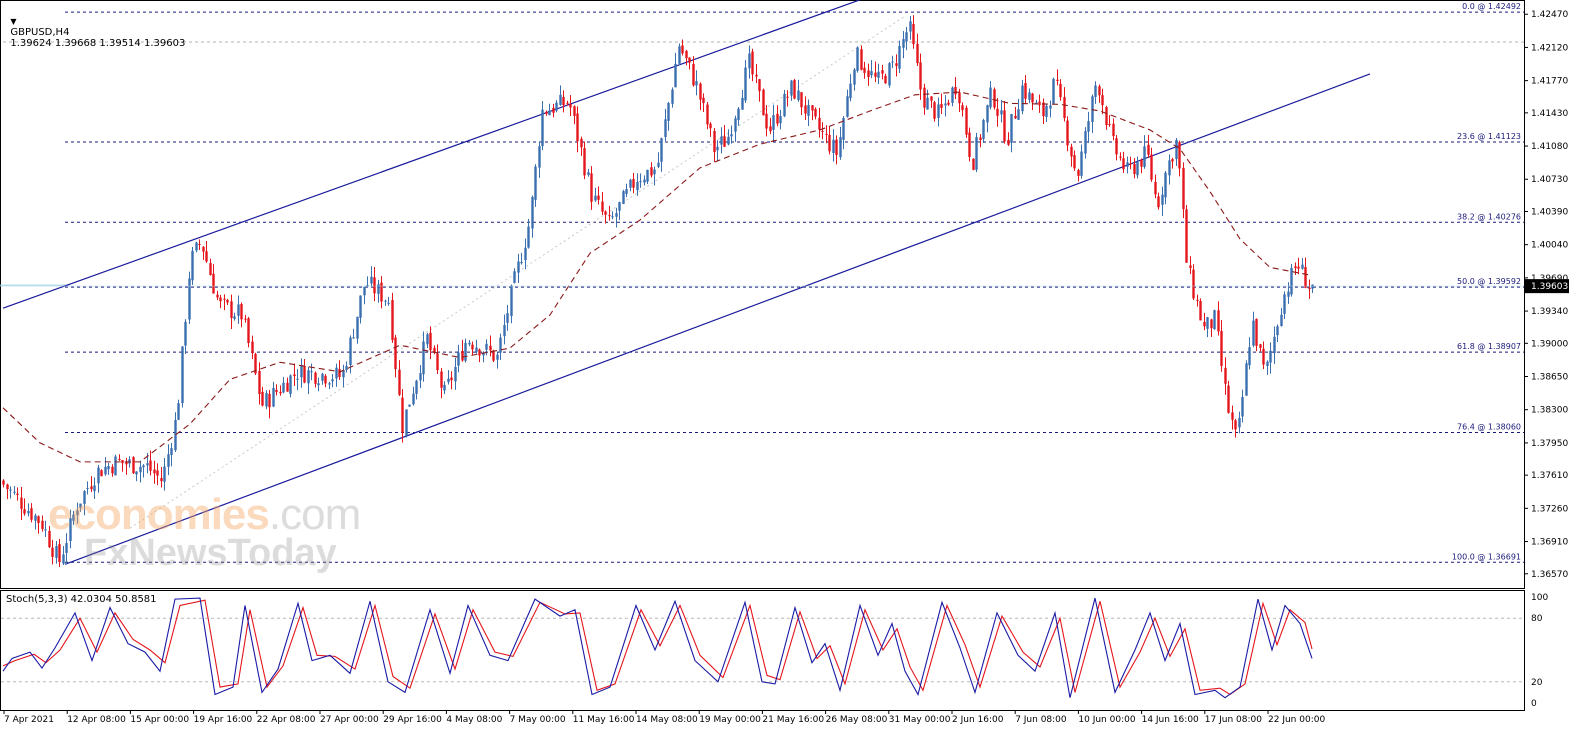 The width and height of the screenshot is (1596, 743). What do you see at coordinates (657, 647) in the screenshot?
I see `stoch-signal-line` at bounding box center [657, 647].